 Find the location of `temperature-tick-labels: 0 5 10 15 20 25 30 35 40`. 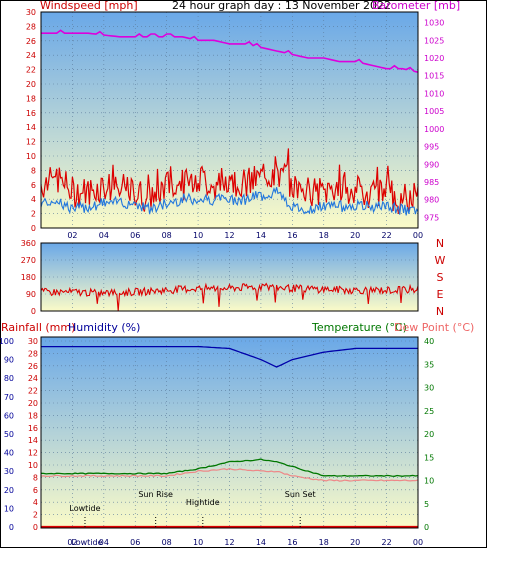

temperature-tick-labels: 0 5 10 15 20 25 30 35 40 is located at coordinates (429, 434).